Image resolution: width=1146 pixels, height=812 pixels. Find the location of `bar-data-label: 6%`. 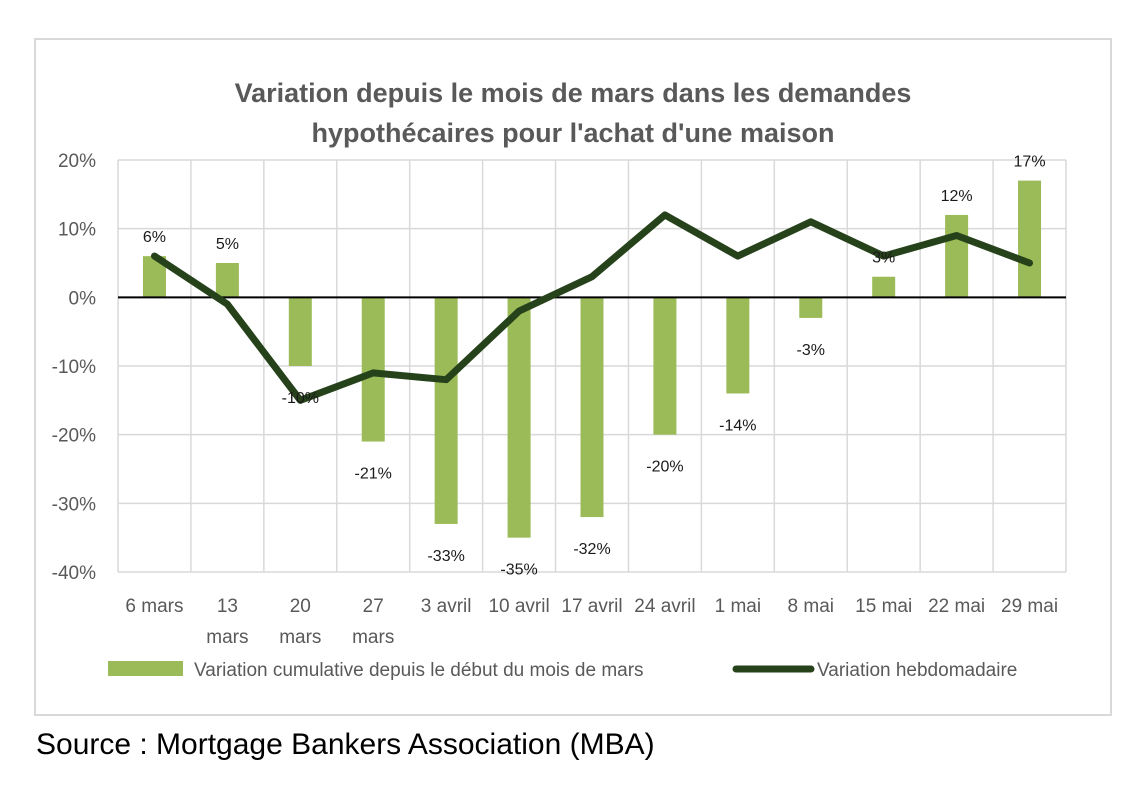

bar-data-label: 6% is located at coordinates (154, 237).